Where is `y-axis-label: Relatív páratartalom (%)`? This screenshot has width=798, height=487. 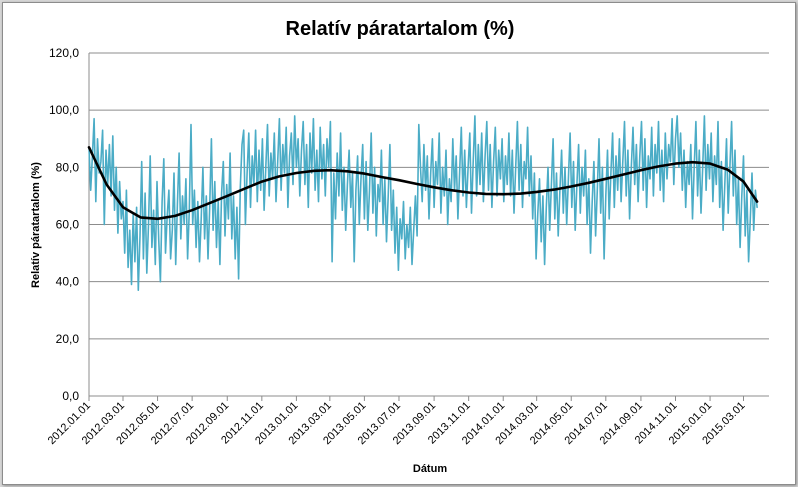 y-axis-label: Relatív páratartalom (%) is located at coordinates (36, 225).